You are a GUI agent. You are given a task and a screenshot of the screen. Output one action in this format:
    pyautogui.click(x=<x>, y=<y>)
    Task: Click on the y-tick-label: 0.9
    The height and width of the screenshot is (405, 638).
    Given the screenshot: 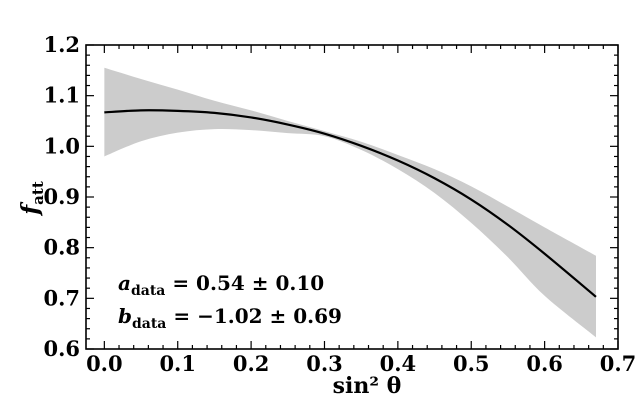 What is the action you would take?
    pyautogui.click(x=61, y=196)
    